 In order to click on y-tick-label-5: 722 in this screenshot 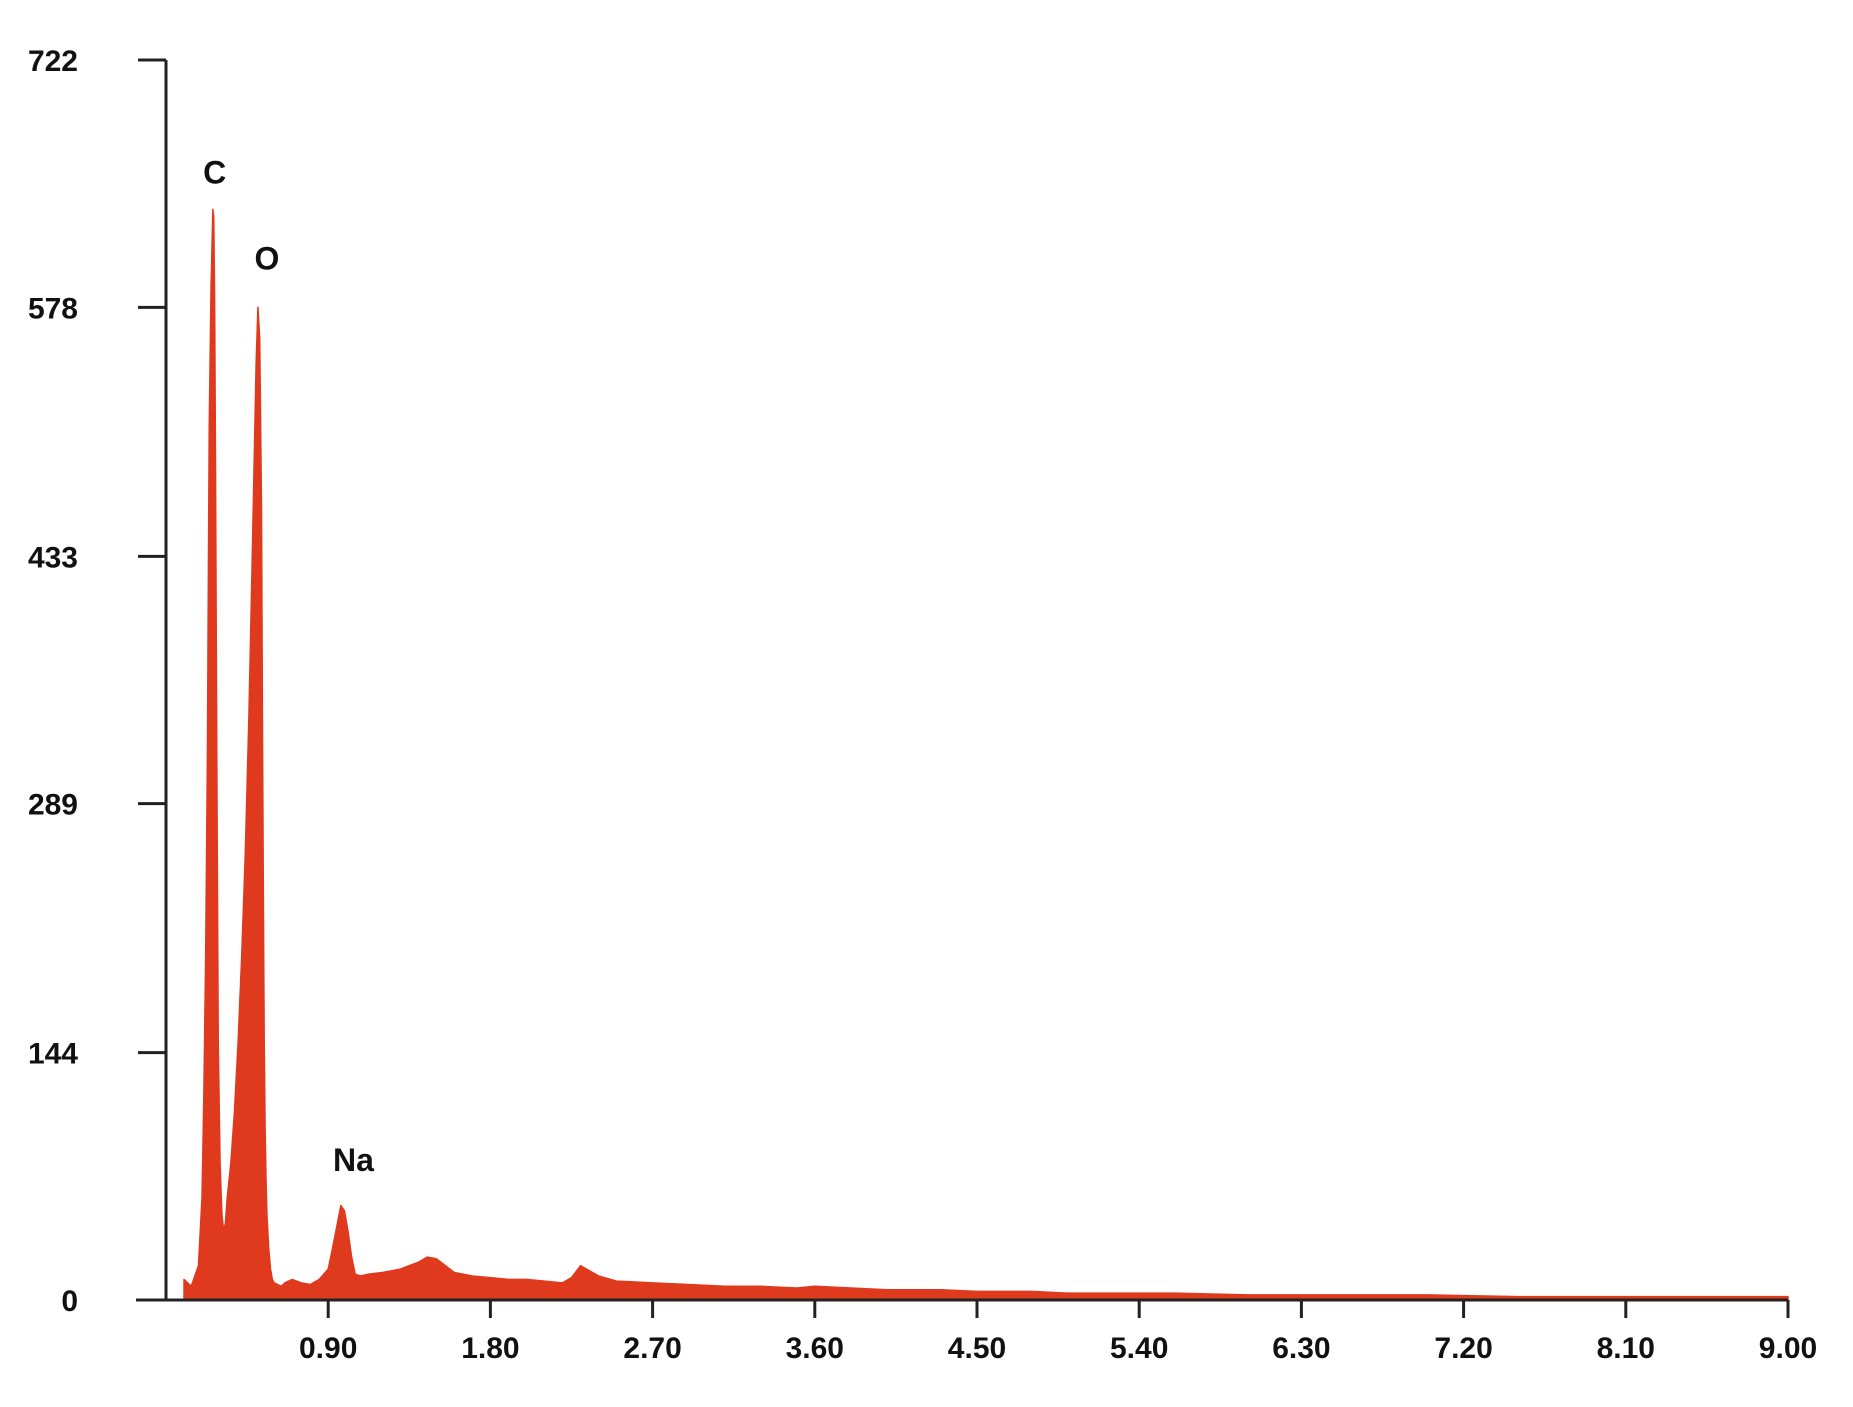, I will do `click(53, 61)`.